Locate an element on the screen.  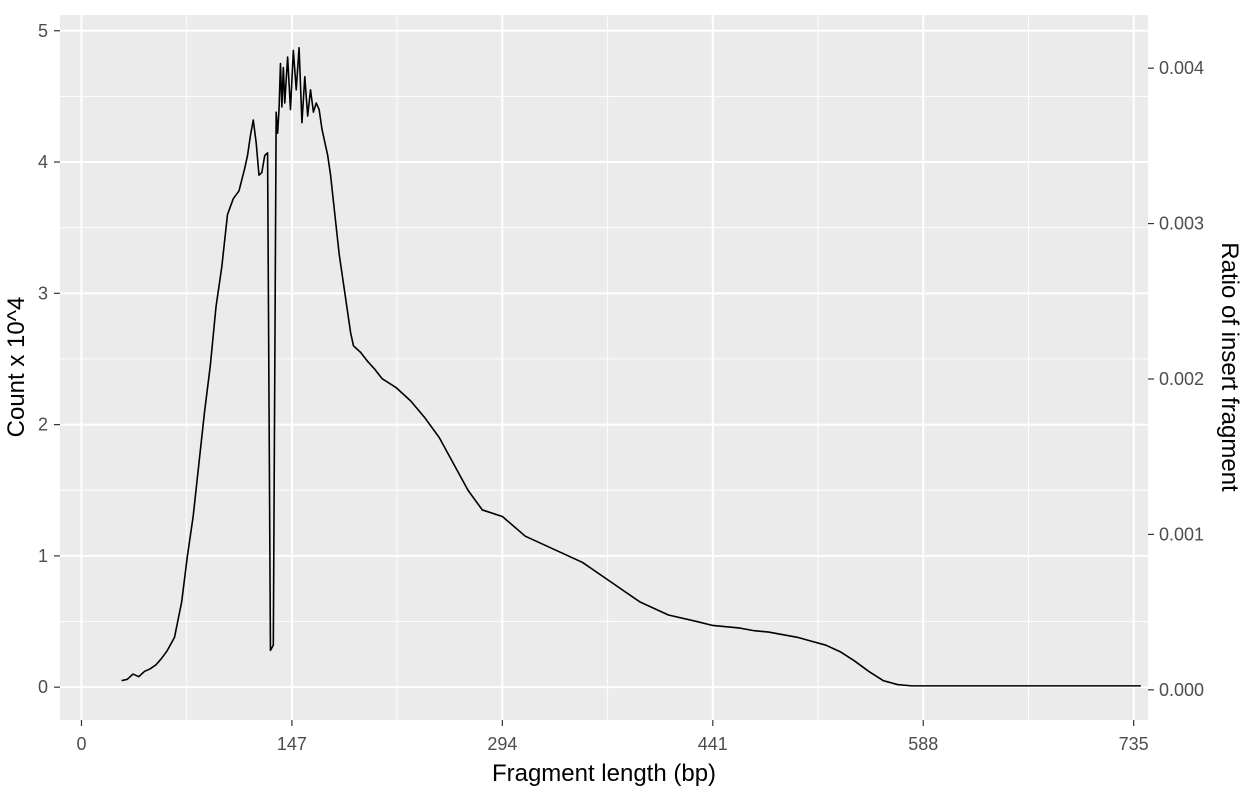
y-axis-title: Count x 10^4 is located at coordinates (16, 367).